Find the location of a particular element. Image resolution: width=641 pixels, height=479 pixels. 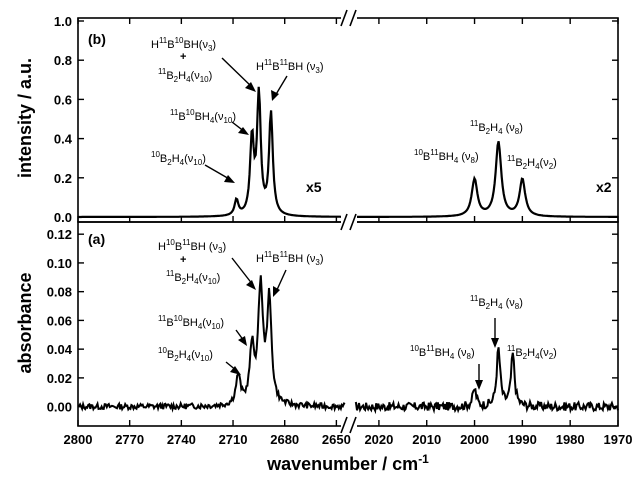

x-tick-label: 2020 is located at coordinates (378, 439).